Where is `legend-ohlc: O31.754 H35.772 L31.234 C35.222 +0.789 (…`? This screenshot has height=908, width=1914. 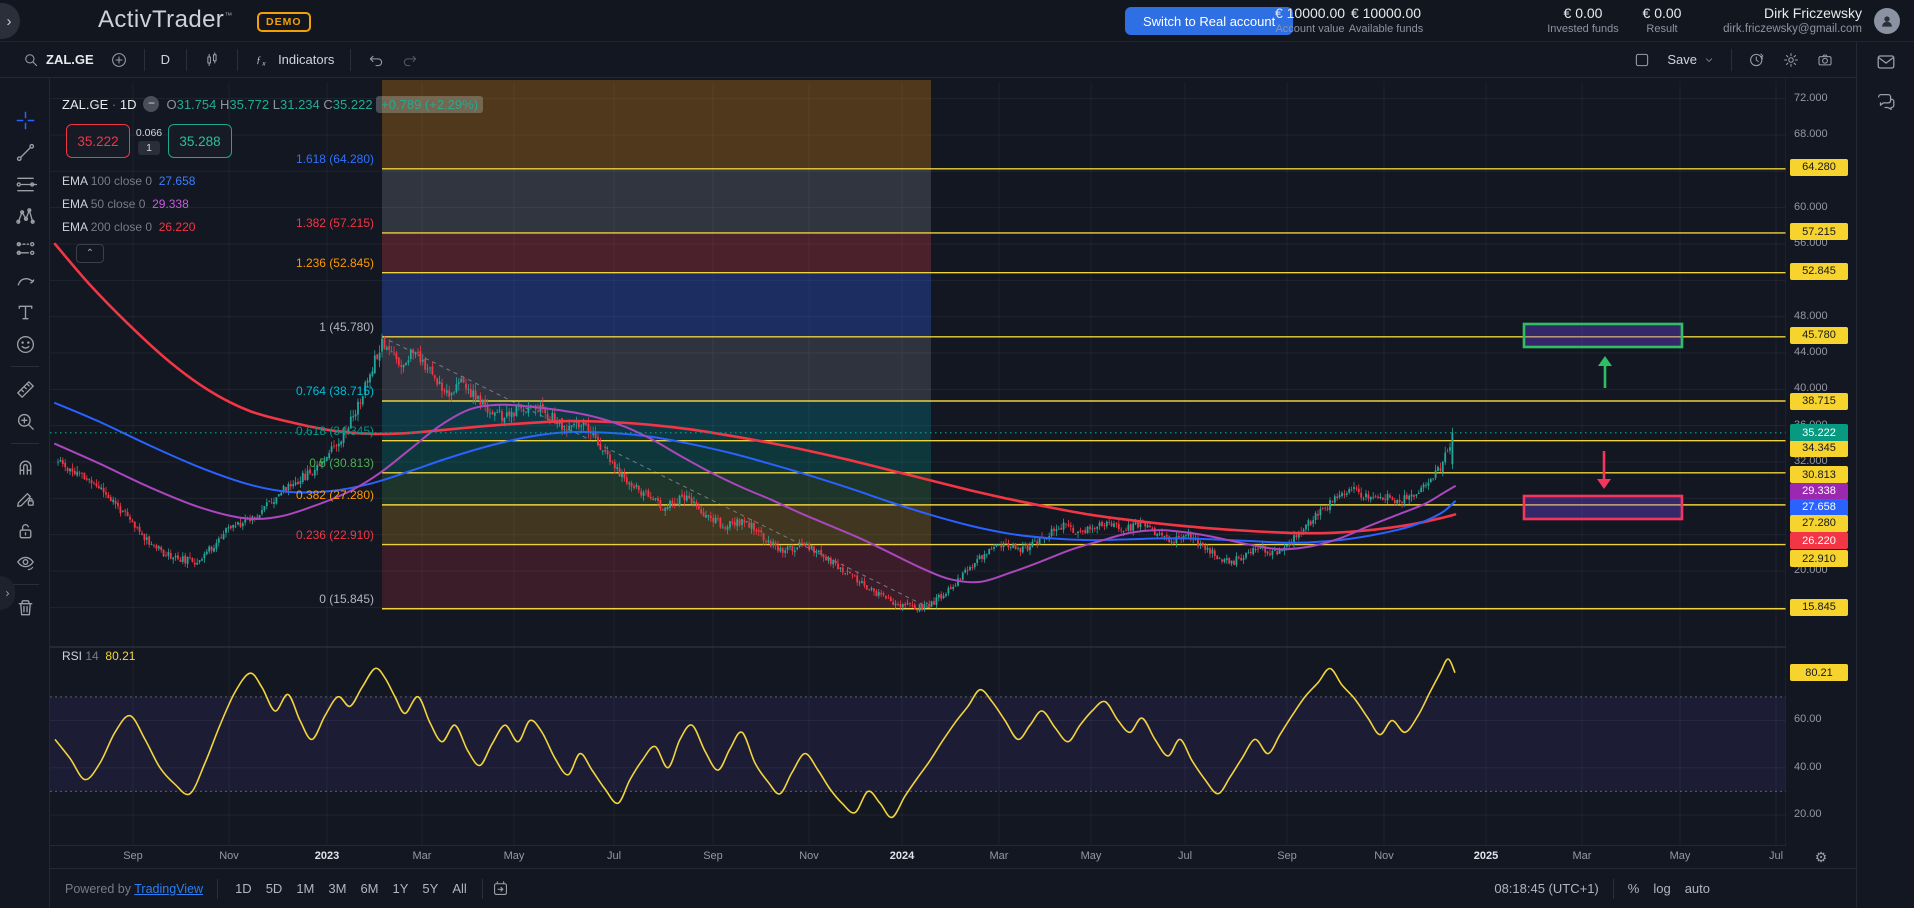 legend-ohlc: O31.754 H35.772 L31.234 C35.222 +0.789 (… is located at coordinates (325, 104).